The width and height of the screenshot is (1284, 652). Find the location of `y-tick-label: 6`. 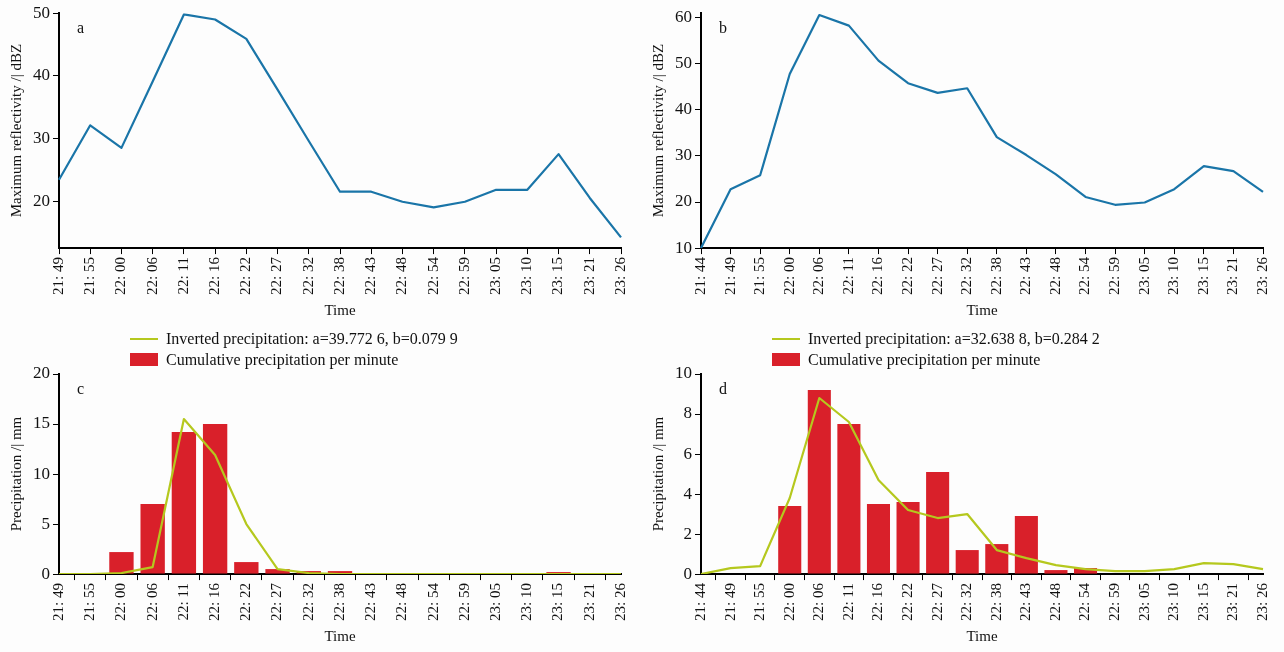

y-tick-label: 6 is located at coordinates (687, 453).